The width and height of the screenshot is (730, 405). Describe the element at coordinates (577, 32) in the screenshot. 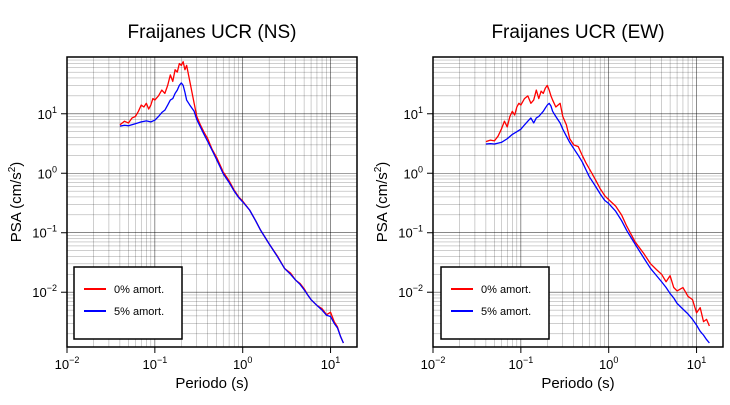

I see `chart-title: Fraijanes UCR (EW)` at that location.